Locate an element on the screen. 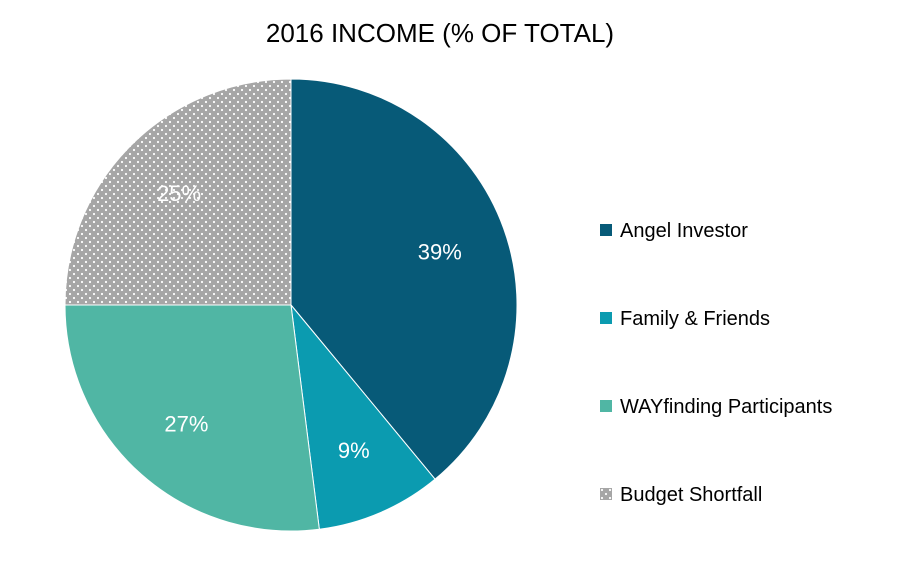  pie-slice-budget-shortfall is located at coordinates (178, 192).